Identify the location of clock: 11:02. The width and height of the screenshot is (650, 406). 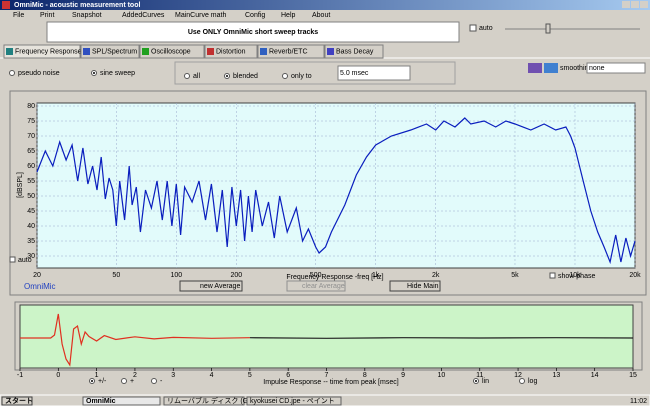
(638, 401).